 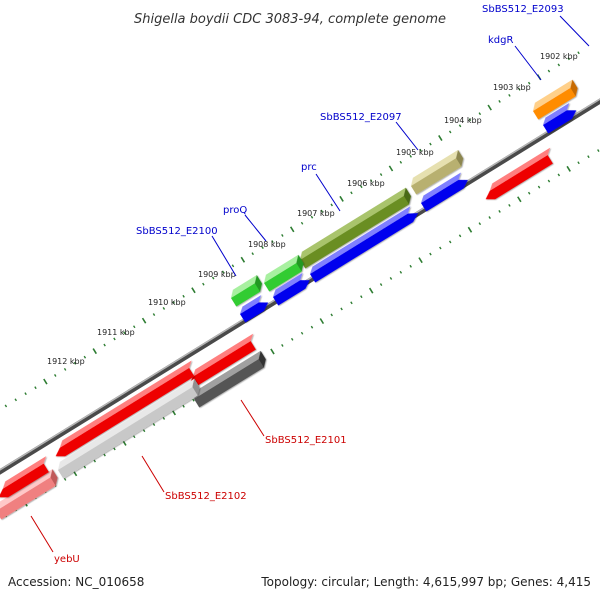 What do you see at coordinates (415, 152) in the screenshot?
I see `kbp-label-1905: 1905 kbp` at bounding box center [415, 152].